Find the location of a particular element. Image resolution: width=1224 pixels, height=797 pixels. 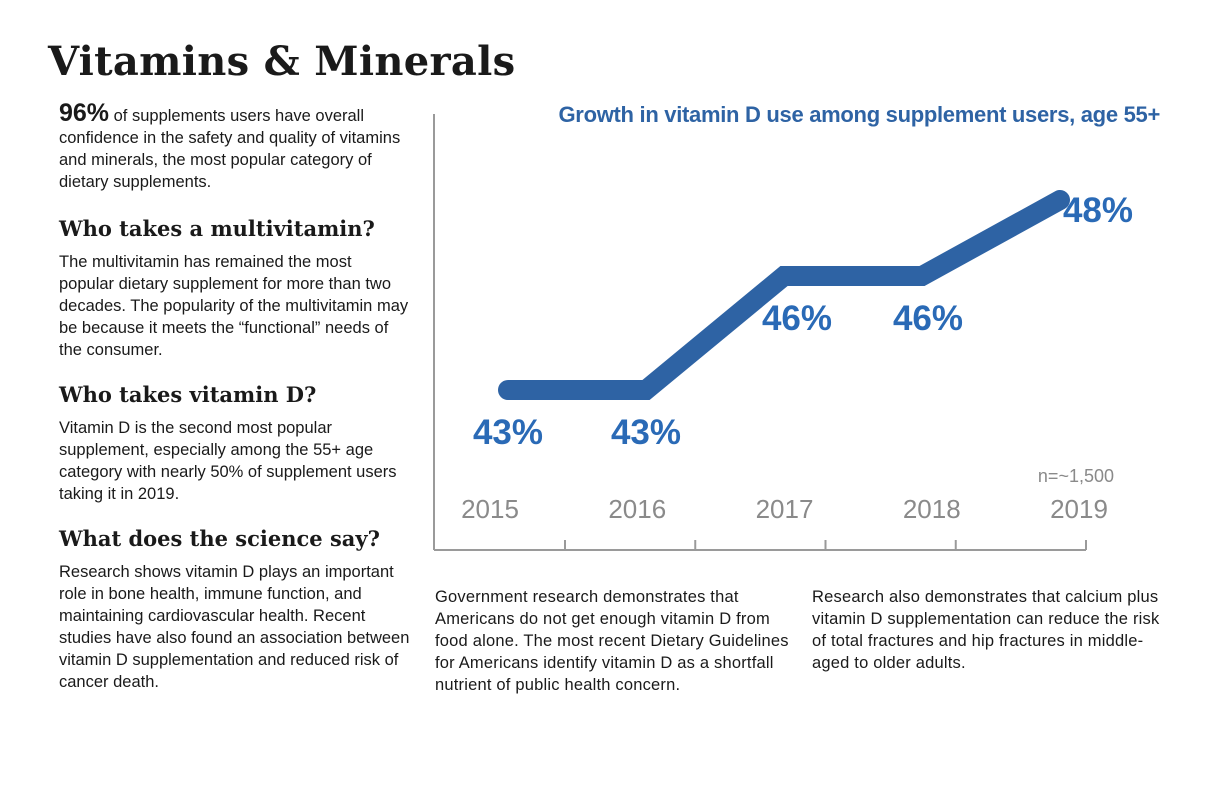

x-tick-label: 2015 is located at coordinates (490, 509).